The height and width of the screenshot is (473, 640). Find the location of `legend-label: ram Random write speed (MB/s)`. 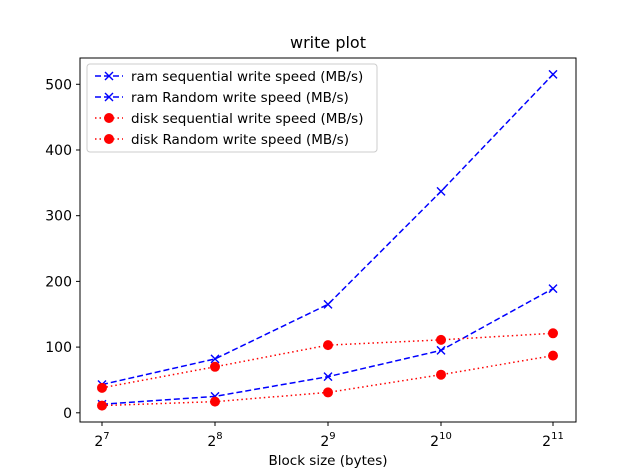

legend-label: ram Random write speed (MB/s) is located at coordinates (240, 98).